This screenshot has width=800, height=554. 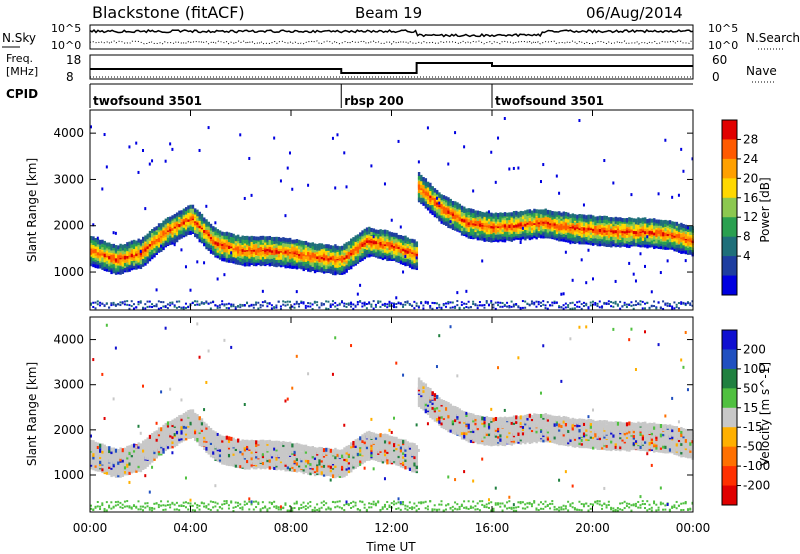 What do you see at coordinates (19, 38) in the screenshot?
I see `noise-left-label: N.Sky` at bounding box center [19, 38].